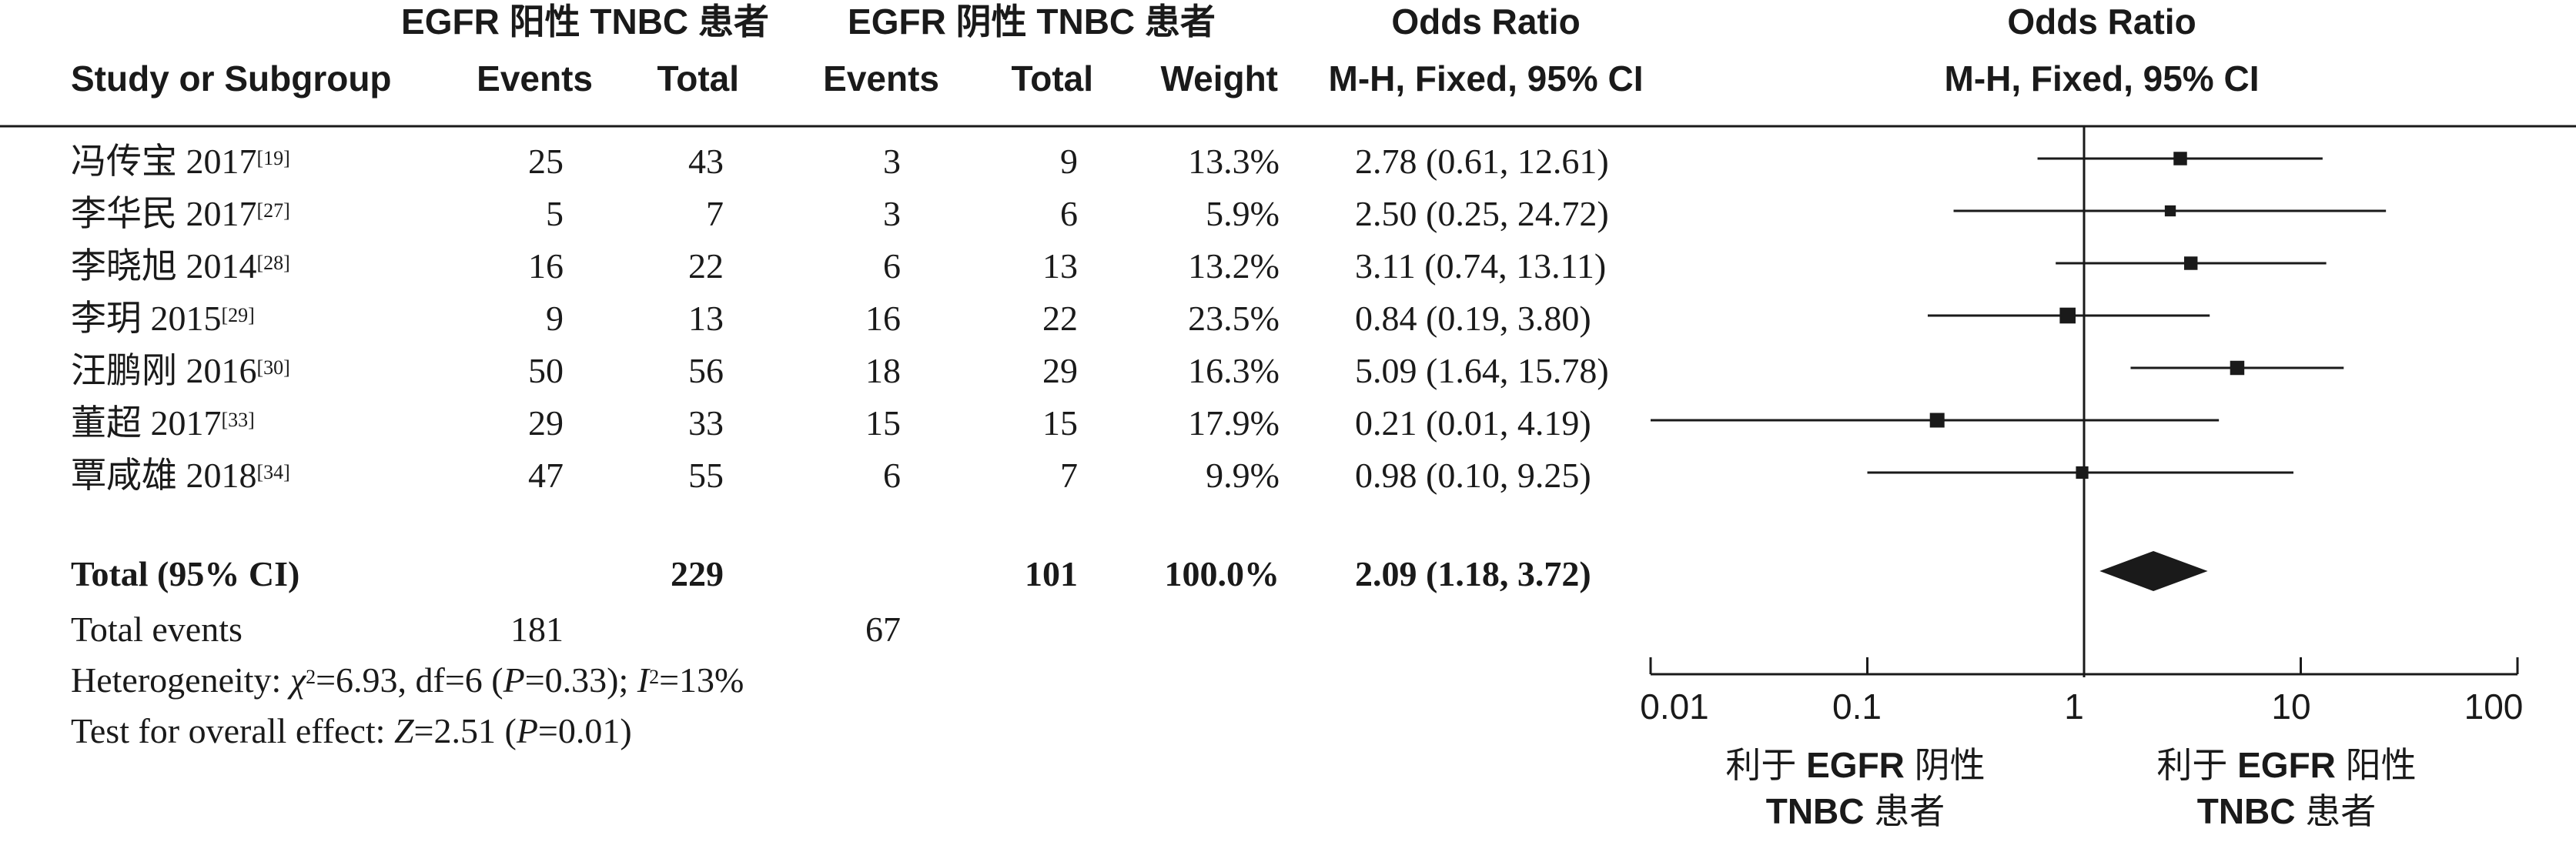 The image size is (2576, 842). I want to click on study-name: 李晓旭 2014[28], so click(180, 266).